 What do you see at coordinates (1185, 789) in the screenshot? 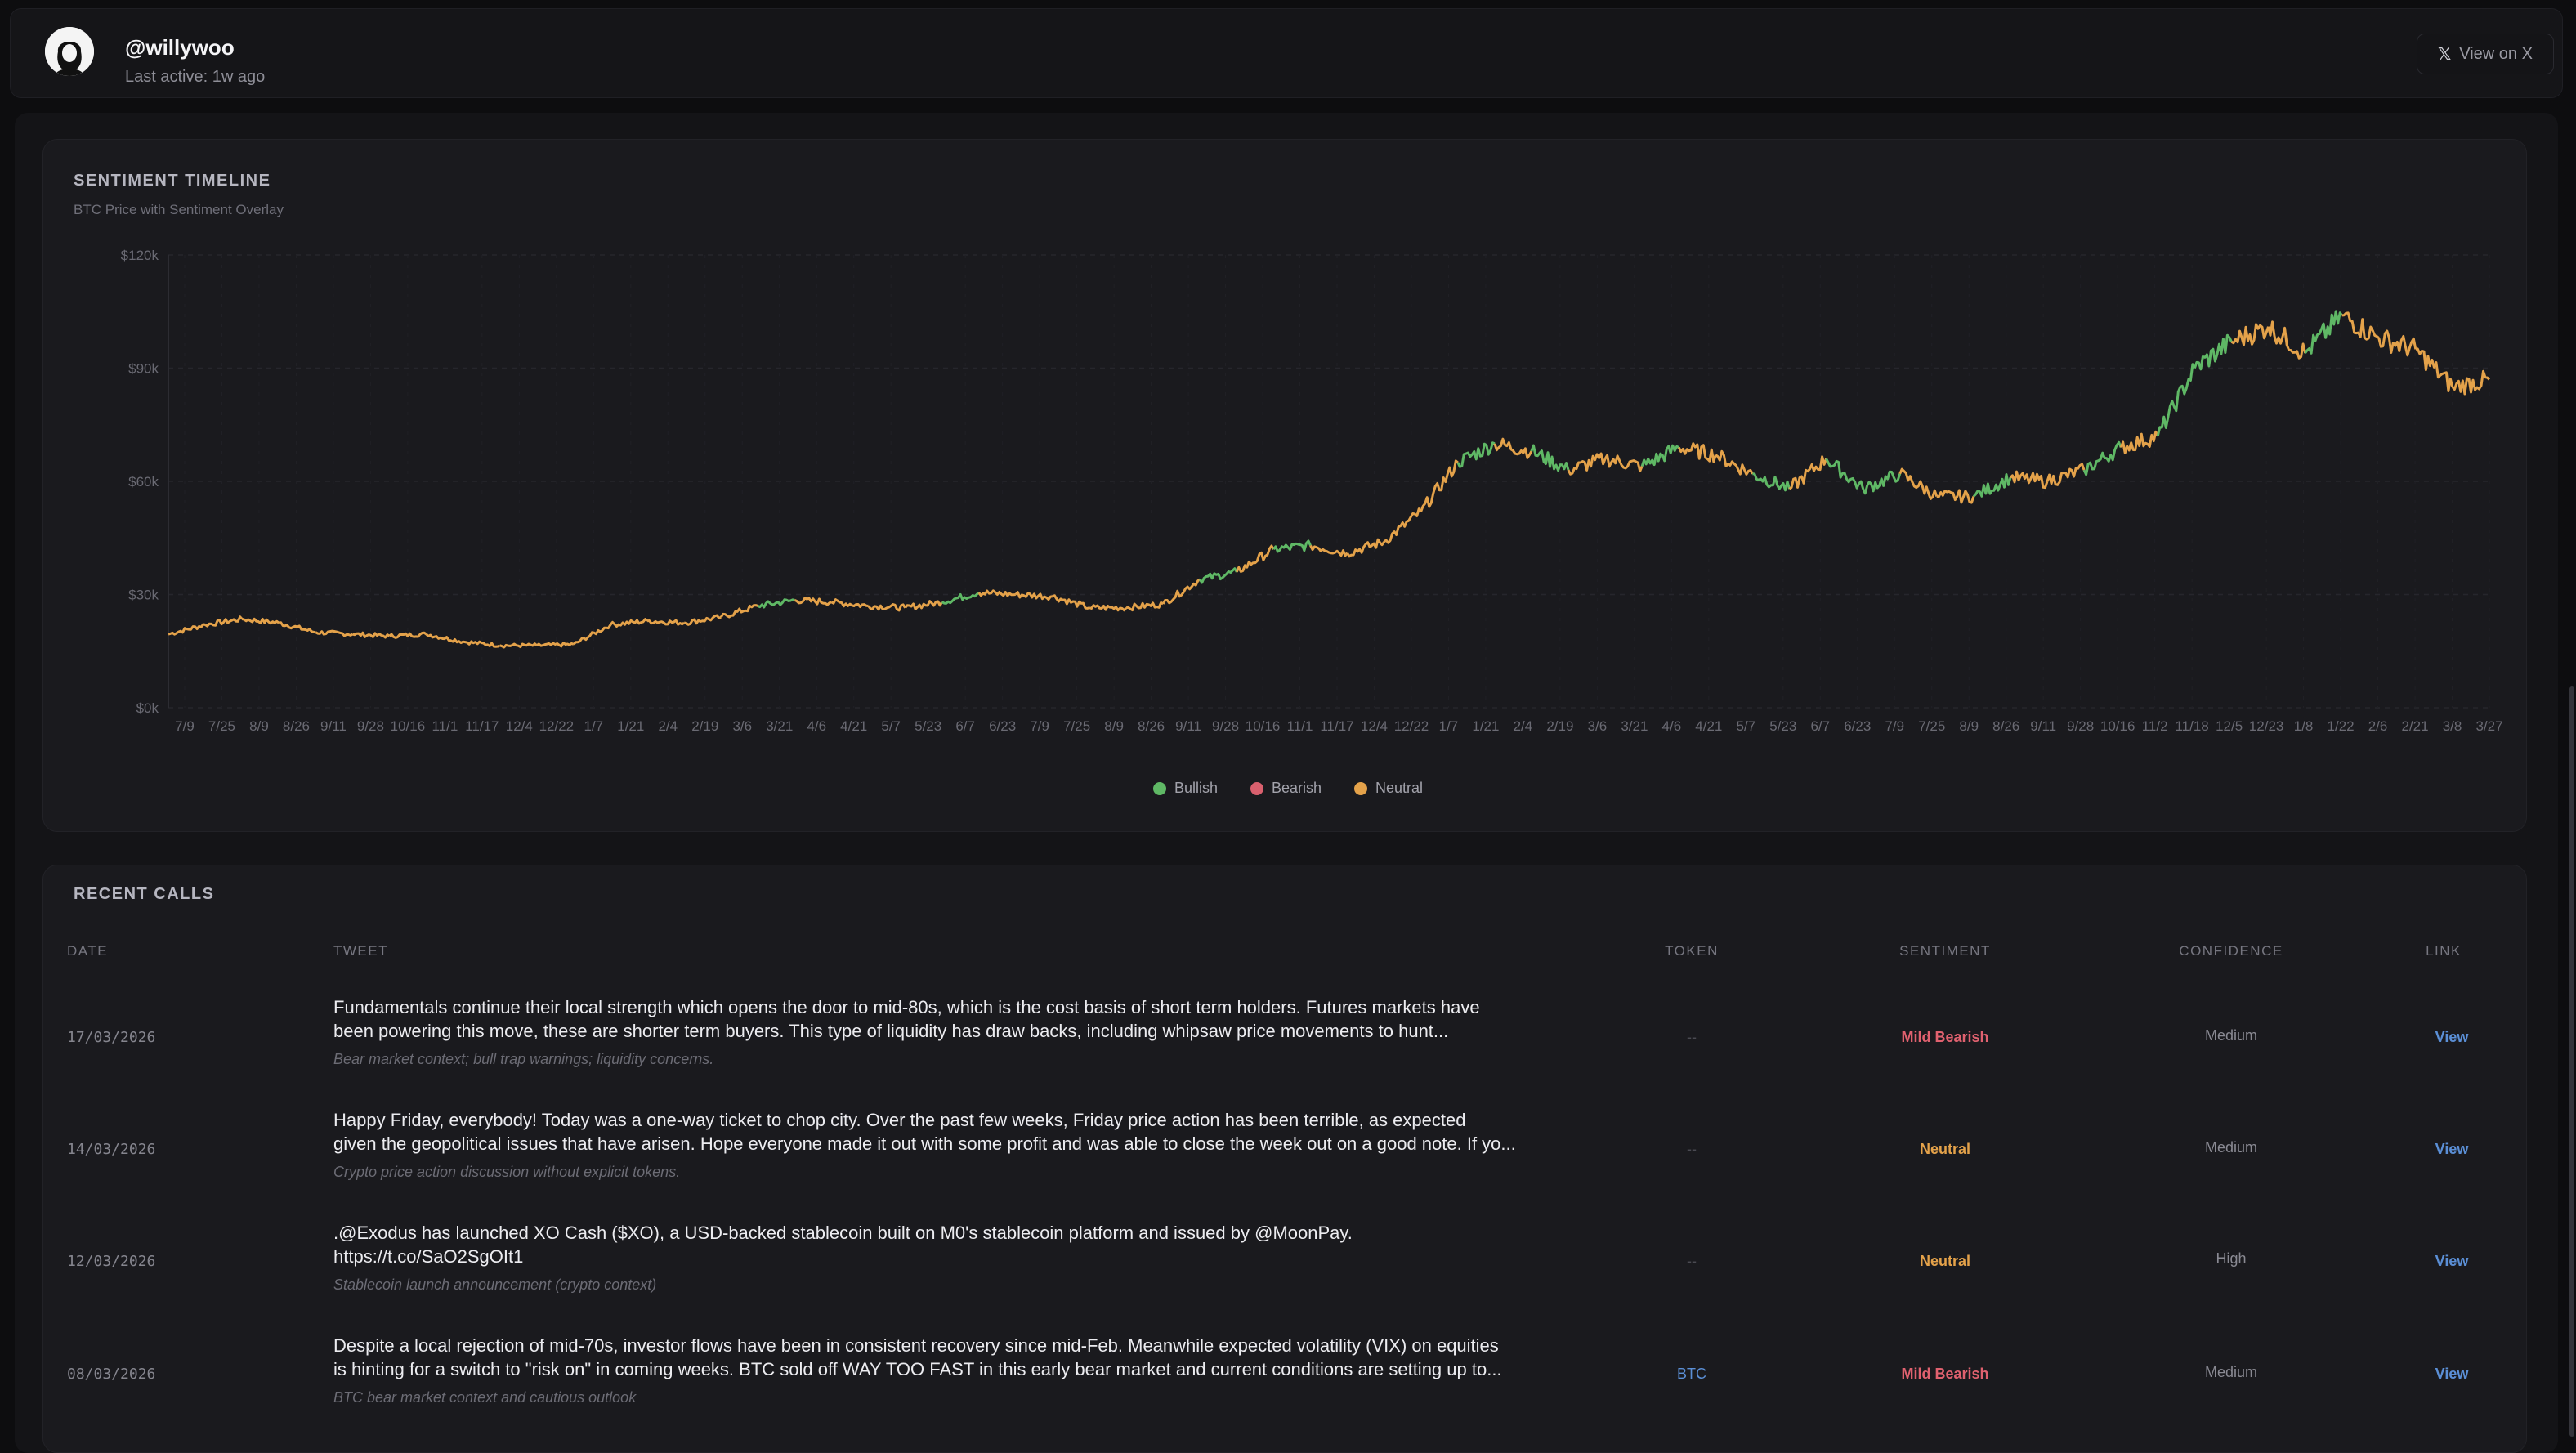
I see `legend-bullish: Bullish` at bounding box center [1185, 789].